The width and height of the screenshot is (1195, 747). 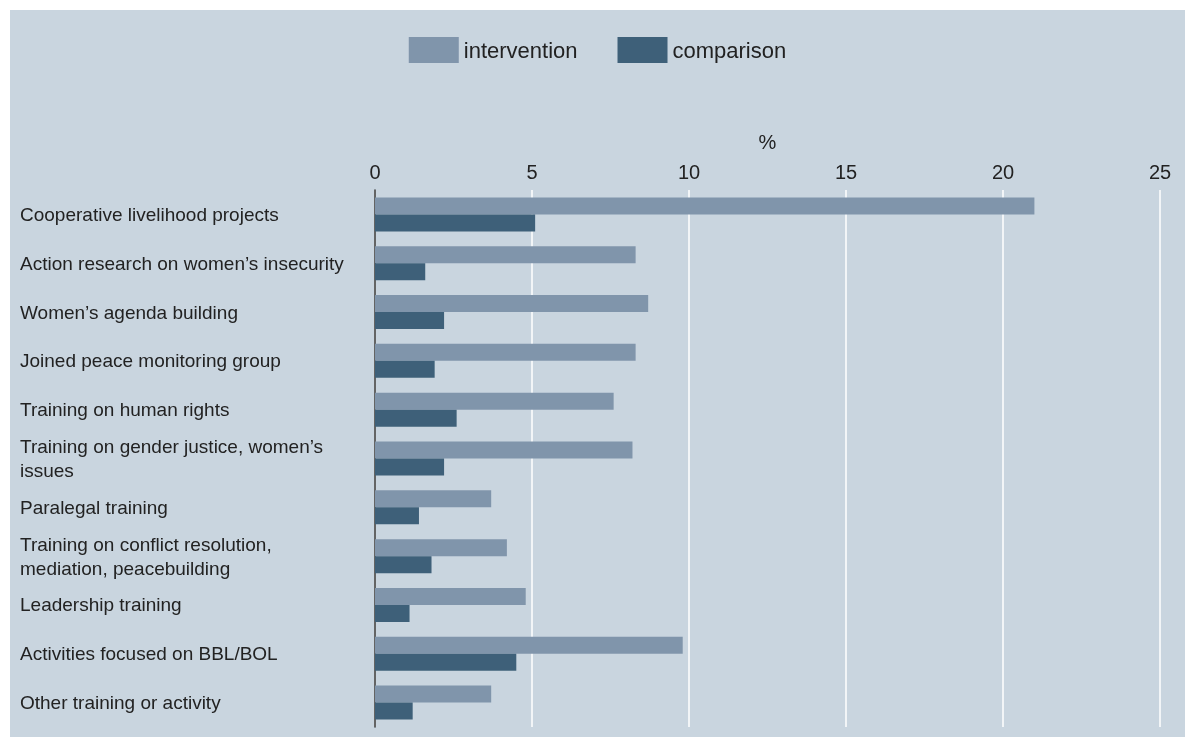 What do you see at coordinates (375, 172) in the screenshot?
I see `x-tick-label: 0` at bounding box center [375, 172].